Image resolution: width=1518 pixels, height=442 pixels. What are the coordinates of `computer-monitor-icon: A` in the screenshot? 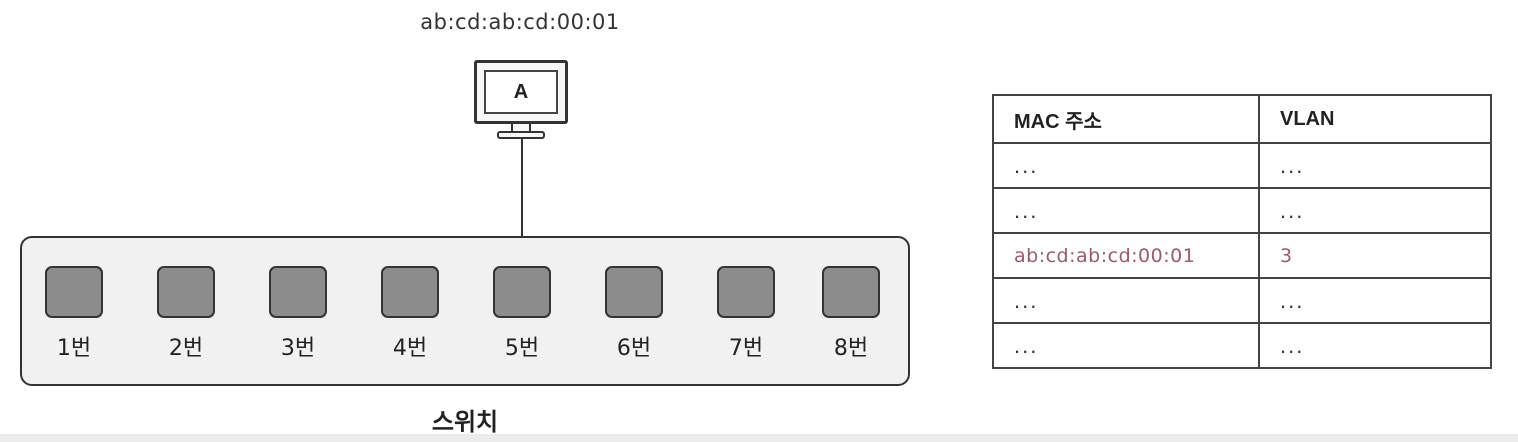 It's located at (521, 92).